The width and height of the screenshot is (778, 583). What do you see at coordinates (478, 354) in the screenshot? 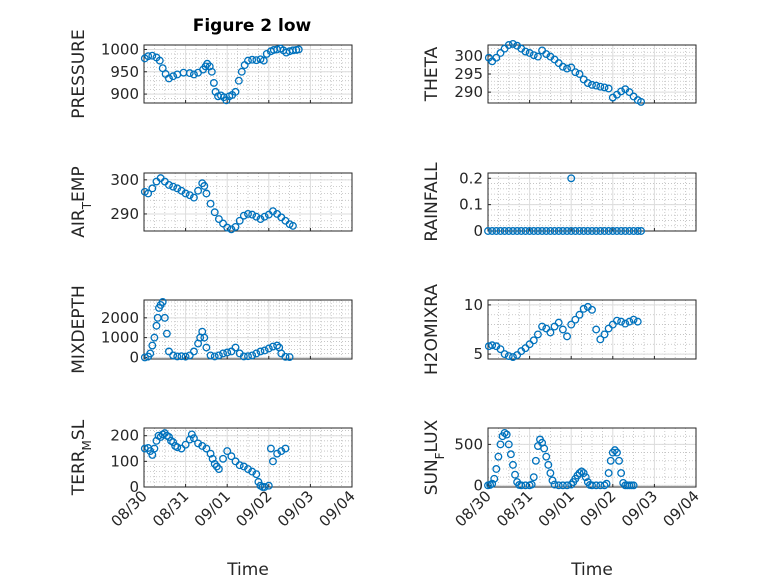
I see `y-tick-label: 5` at bounding box center [478, 354].